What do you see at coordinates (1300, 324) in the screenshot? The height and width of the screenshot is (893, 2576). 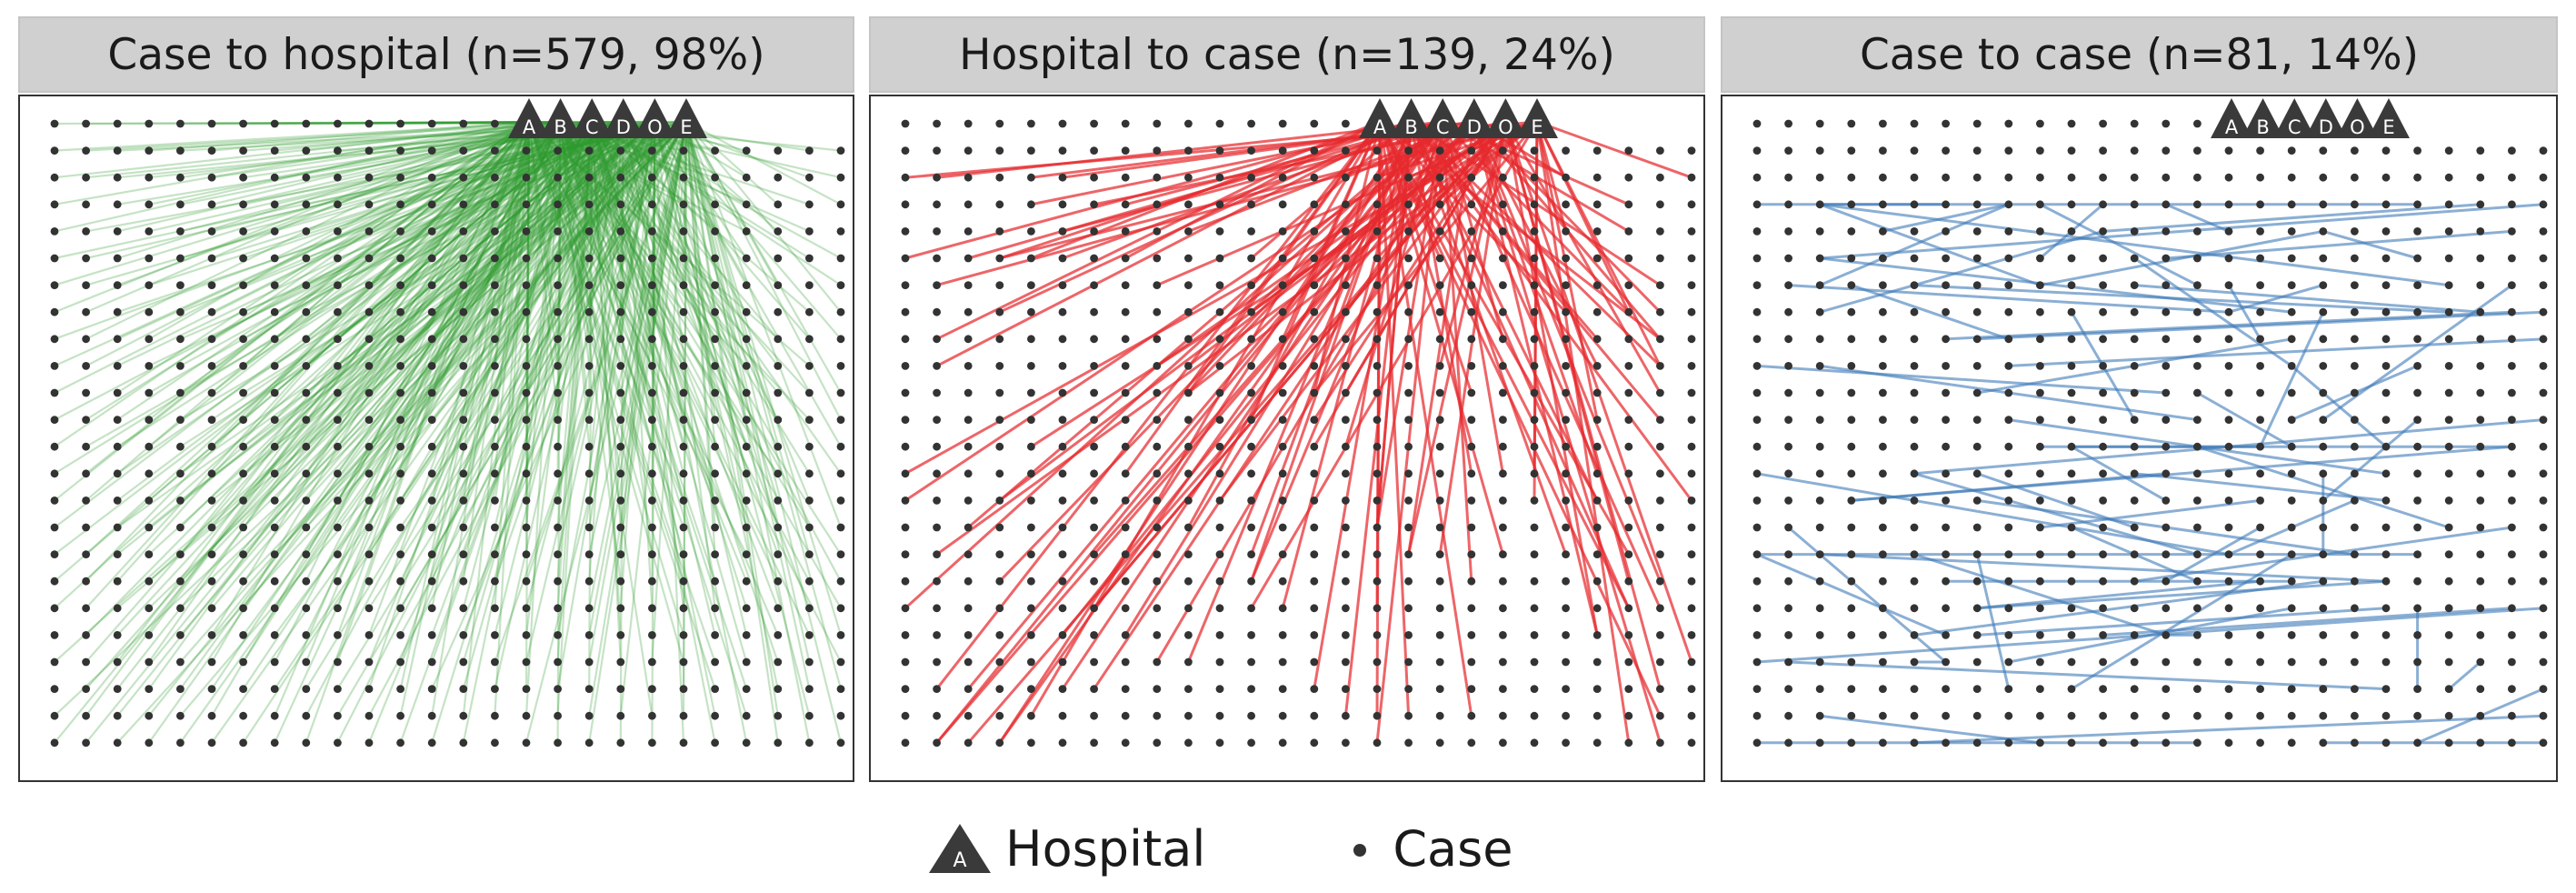 I see `edge-hospital-to-case` at bounding box center [1300, 324].